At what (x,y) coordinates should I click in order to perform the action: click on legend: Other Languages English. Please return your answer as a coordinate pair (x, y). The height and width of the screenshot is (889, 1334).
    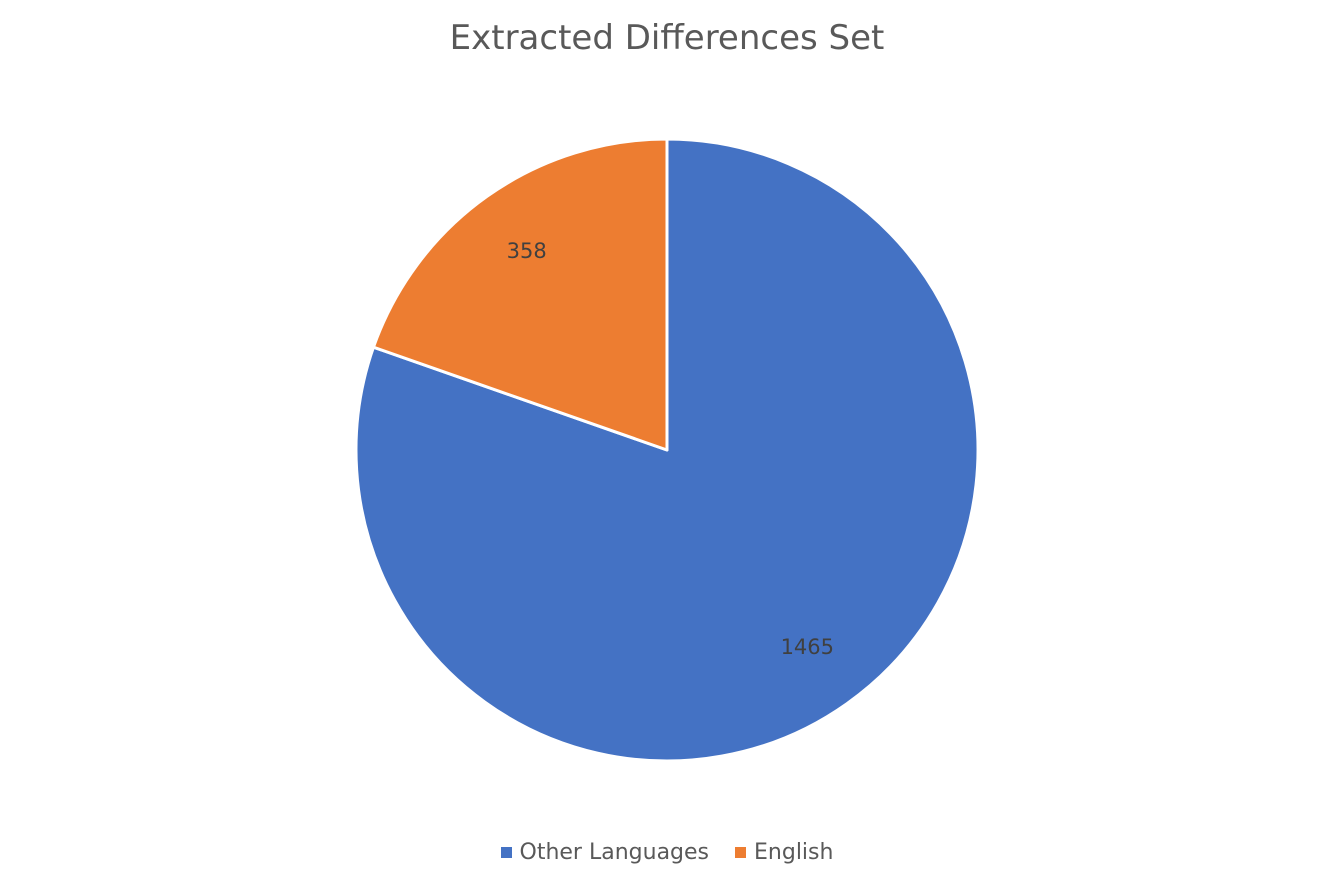
    Looking at the image, I should click on (667, 852).